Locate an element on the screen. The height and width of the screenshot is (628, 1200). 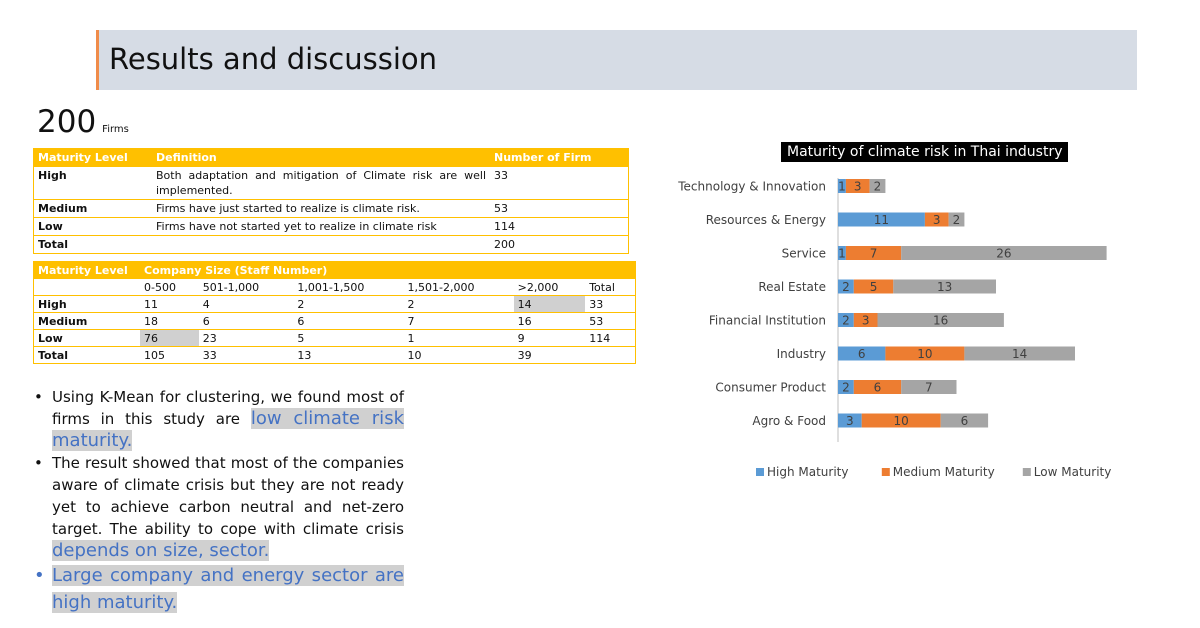
category-label: Financial Institution is located at coordinates (767, 321).